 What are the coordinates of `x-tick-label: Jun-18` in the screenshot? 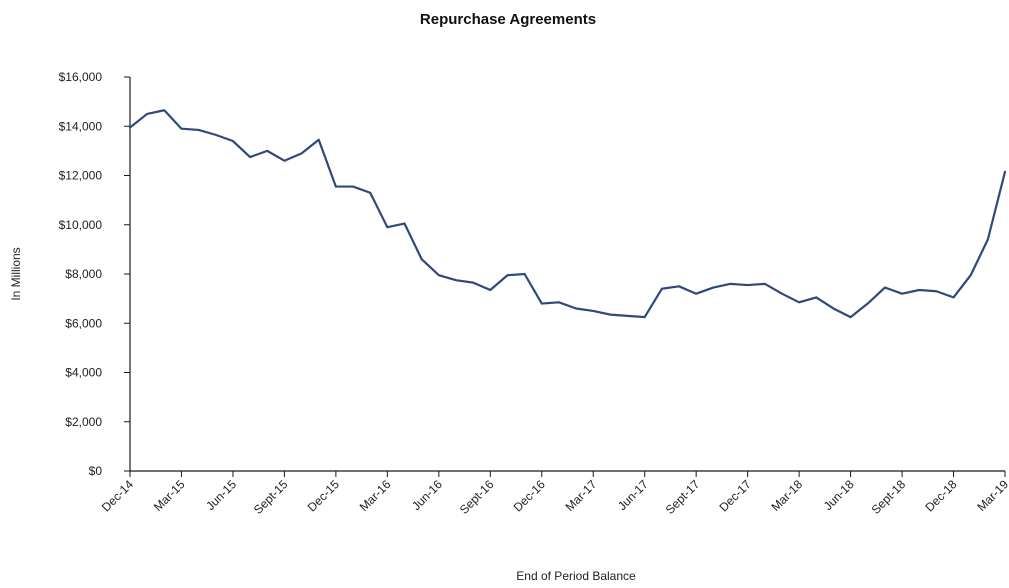 It's located at (839, 495).